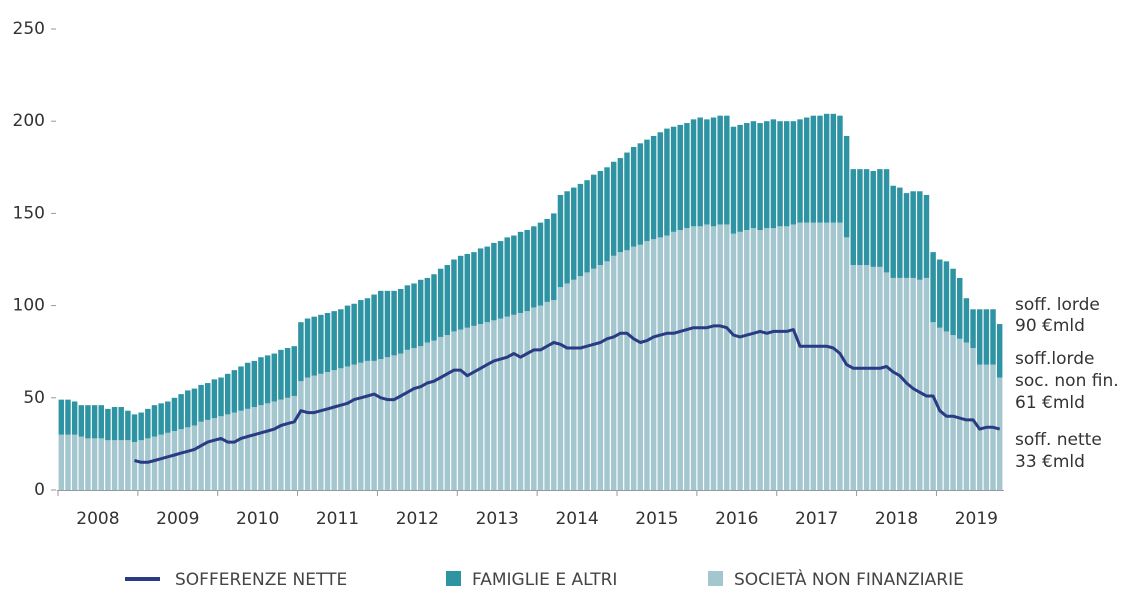 The image size is (1137, 590). I want to click on legend-label: SOFFERENZE NETTE, so click(261, 580).